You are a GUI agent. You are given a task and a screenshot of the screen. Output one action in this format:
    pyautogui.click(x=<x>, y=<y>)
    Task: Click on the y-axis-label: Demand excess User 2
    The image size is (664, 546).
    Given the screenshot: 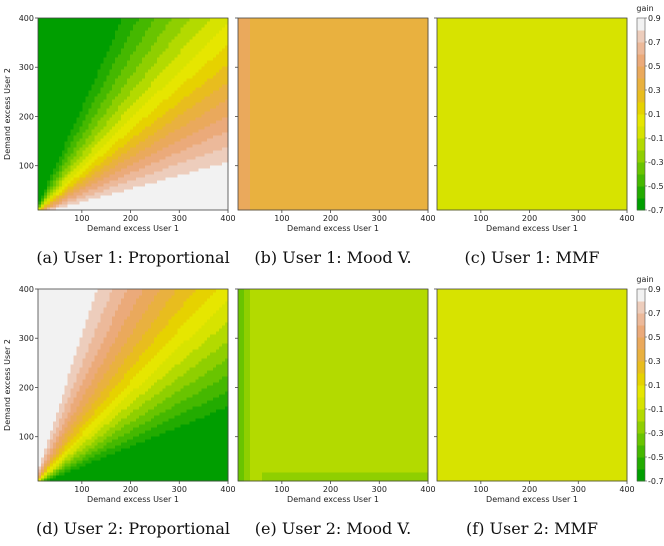 What is the action you would take?
    pyautogui.click(x=7, y=114)
    